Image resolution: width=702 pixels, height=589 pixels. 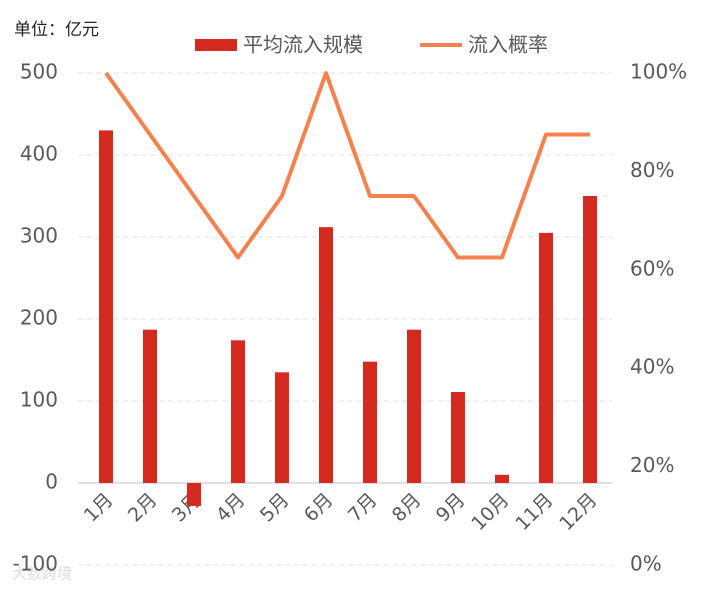 What do you see at coordinates (35, 564) in the screenshot?
I see `y-tick-label: -100` at bounding box center [35, 564].